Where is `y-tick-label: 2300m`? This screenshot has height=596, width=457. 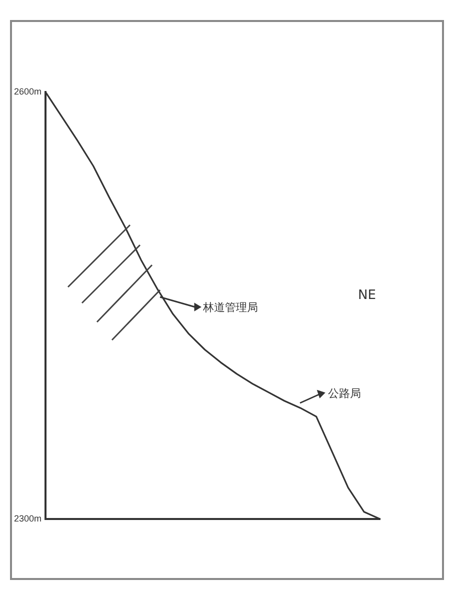 y-tick-label: 2300m is located at coordinates (28, 518).